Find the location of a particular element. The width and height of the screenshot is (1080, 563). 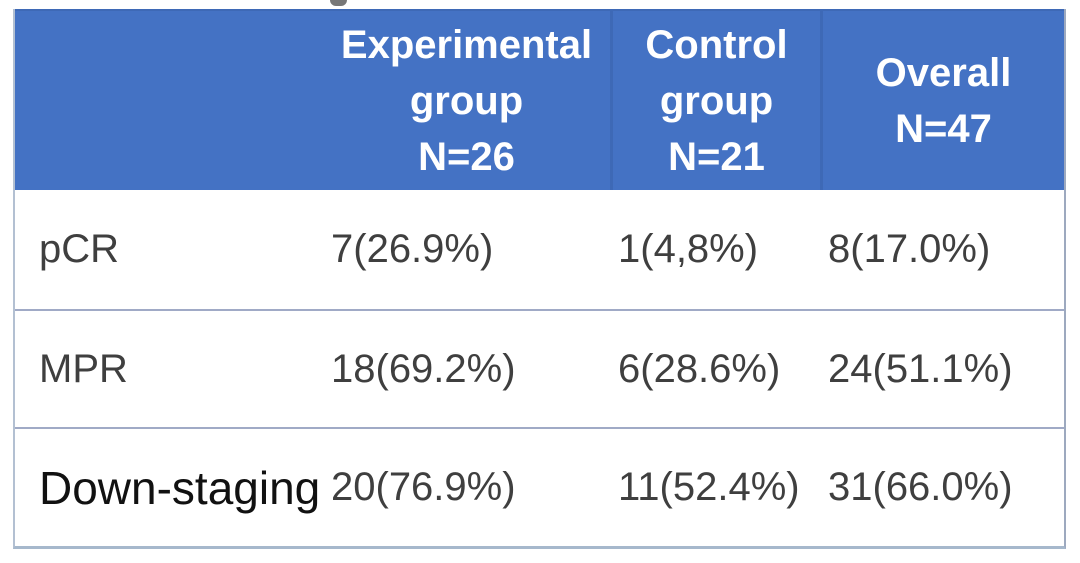

header-cell-overall: Overall N=47 is located at coordinates (942, 99).